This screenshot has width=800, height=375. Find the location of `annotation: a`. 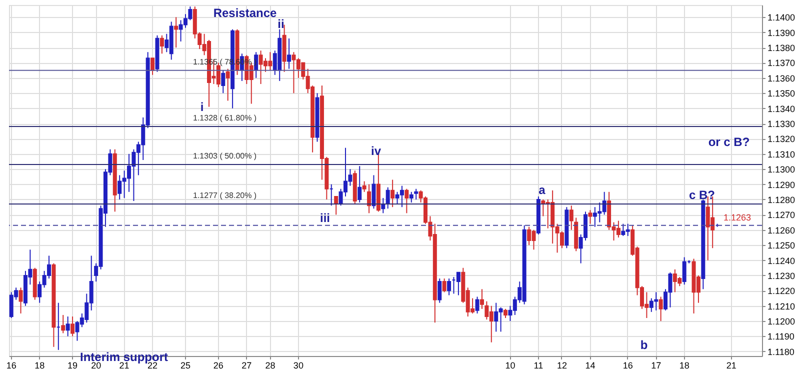

annotation: a is located at coordinates (542, 190).